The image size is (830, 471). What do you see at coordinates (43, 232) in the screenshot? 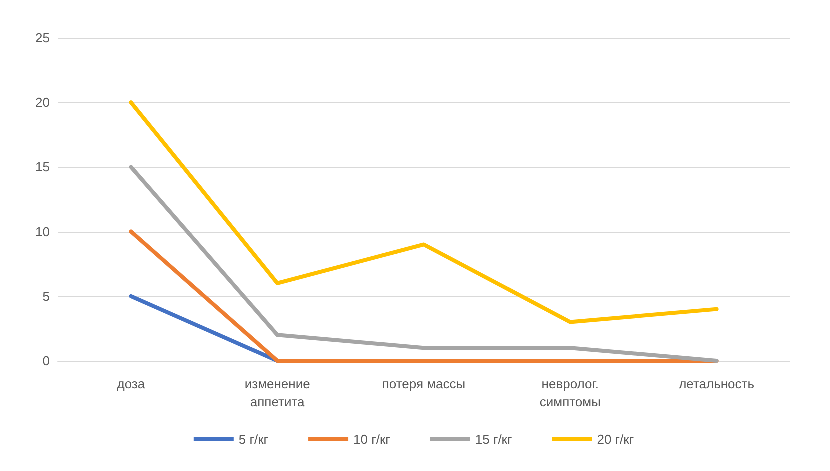
I see `y-tick-label: 10` at bounding box center [43, 232].